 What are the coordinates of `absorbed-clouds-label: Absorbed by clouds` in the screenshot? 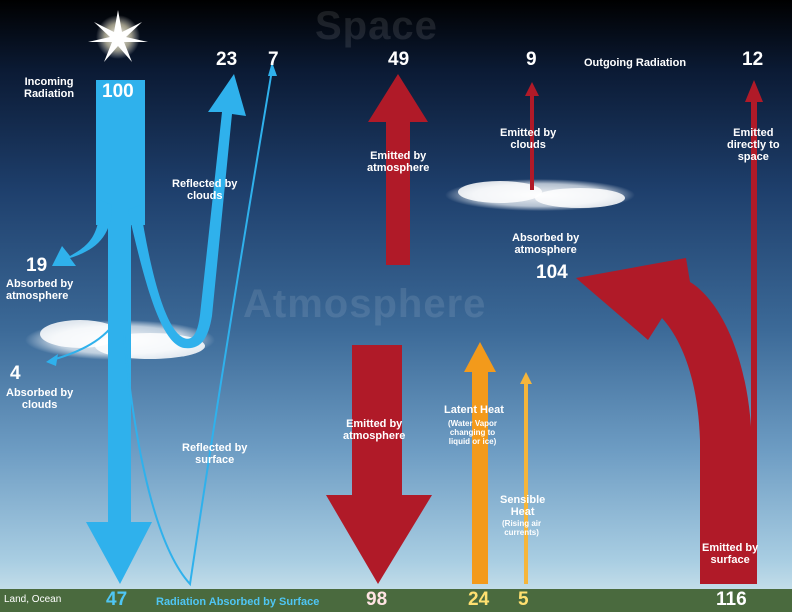 It's located at (40, 399).